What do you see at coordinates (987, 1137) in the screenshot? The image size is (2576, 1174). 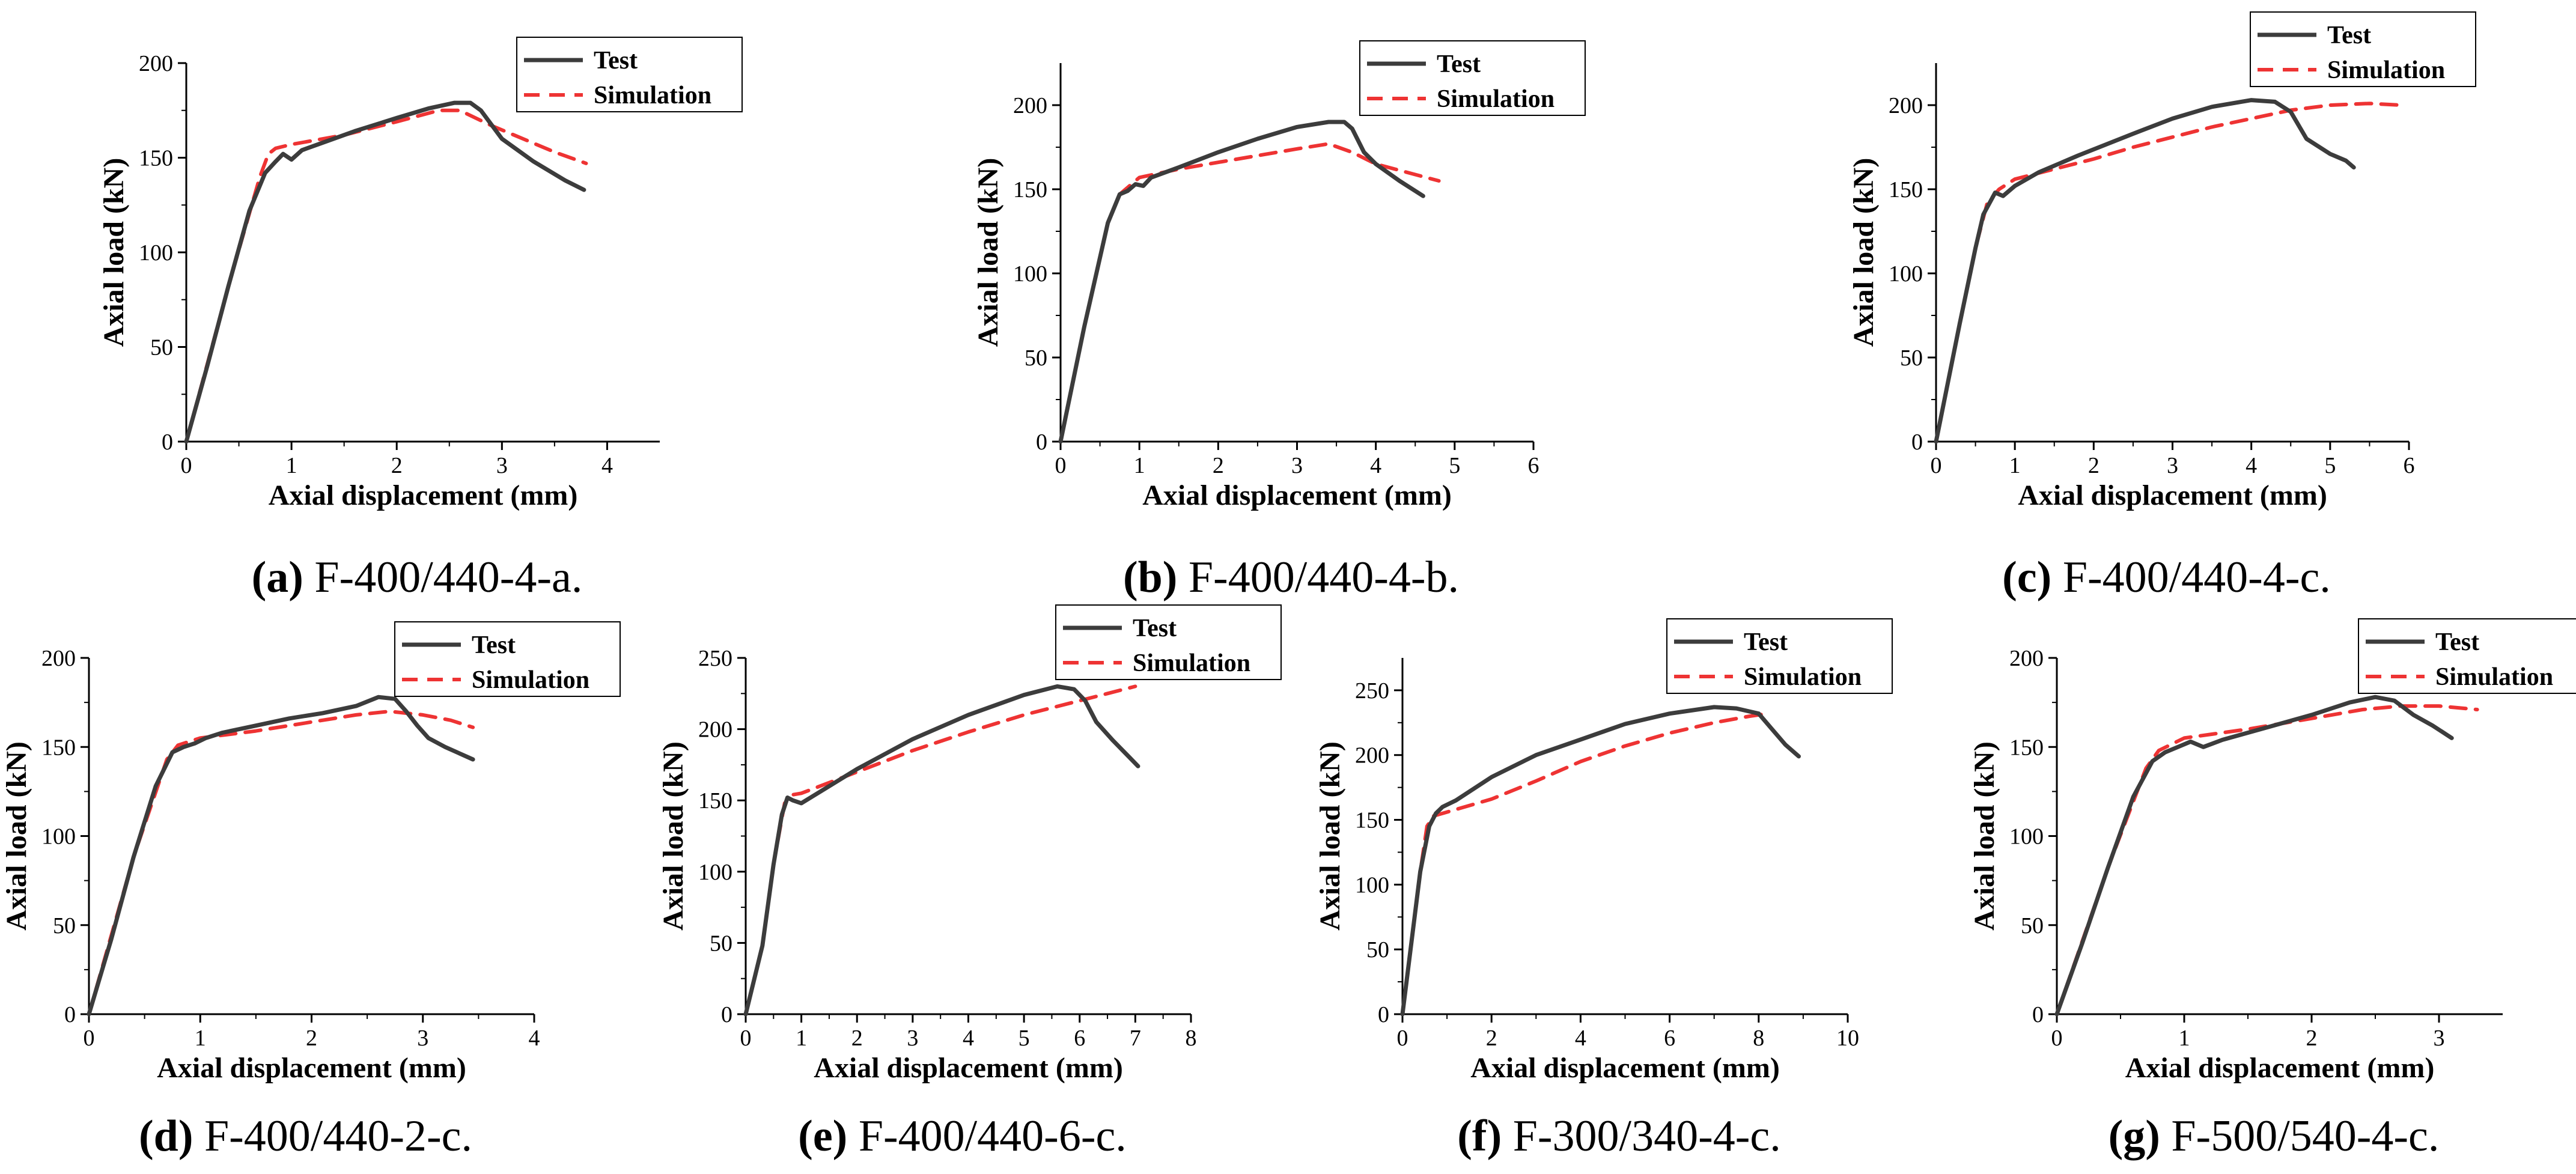 I see `caption-text: F-400/440-6-c.` at bounding box center [987, 1137].